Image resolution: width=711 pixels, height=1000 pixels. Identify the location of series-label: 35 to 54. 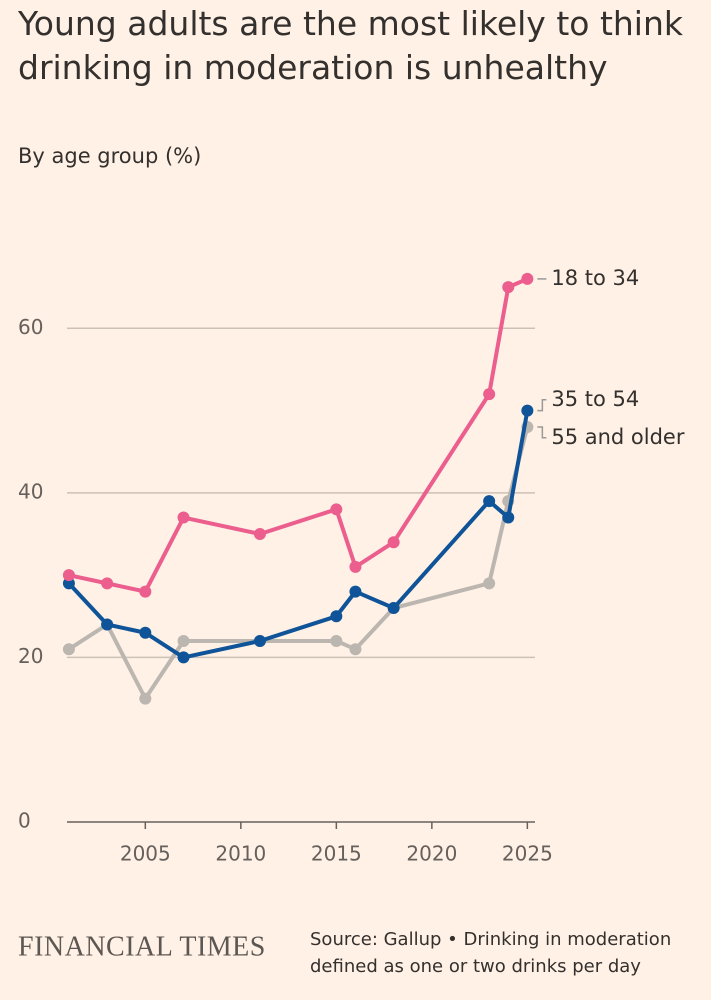
(595, 399).